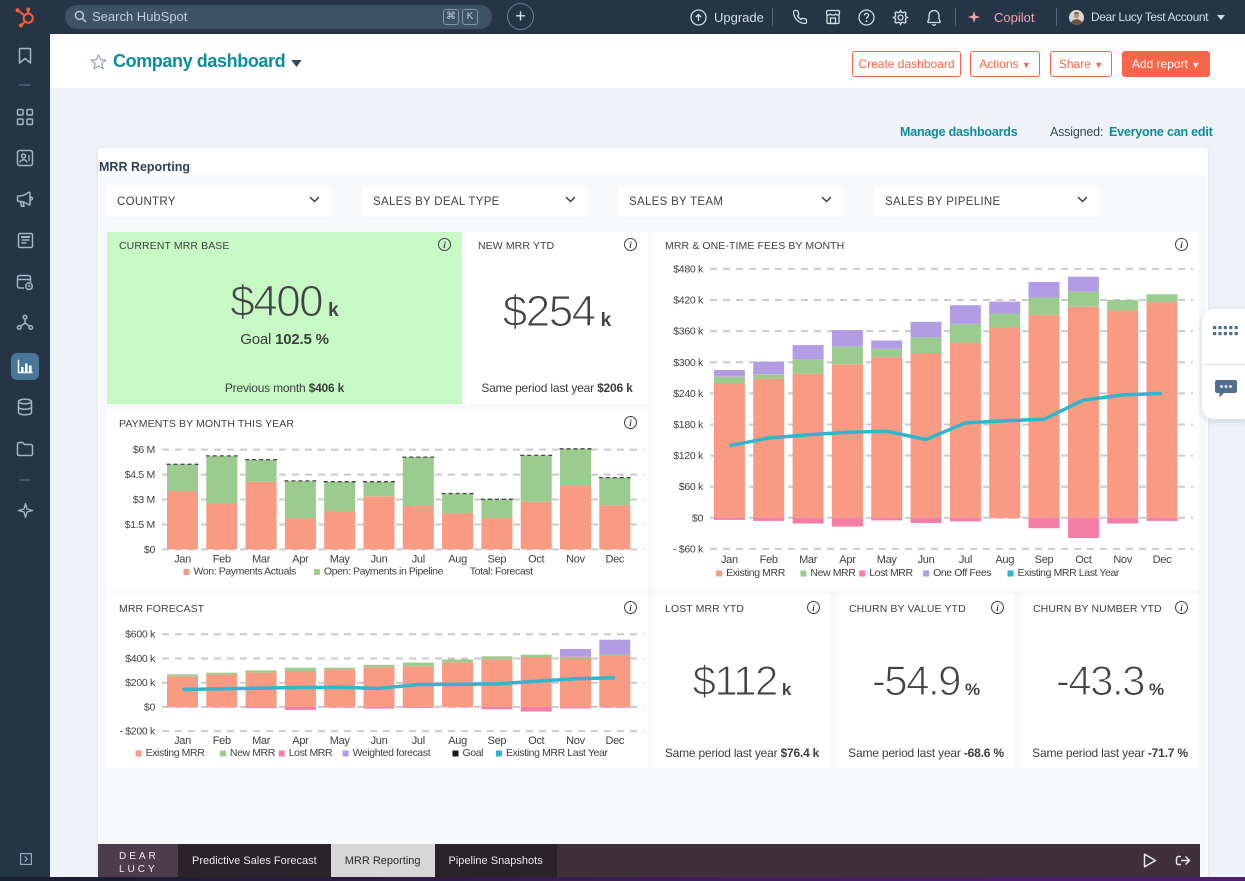  Describe the element at coordinates (384, 572) in the screenshot. I see `svg-text: Open: Payments in Pipeline` at that location.